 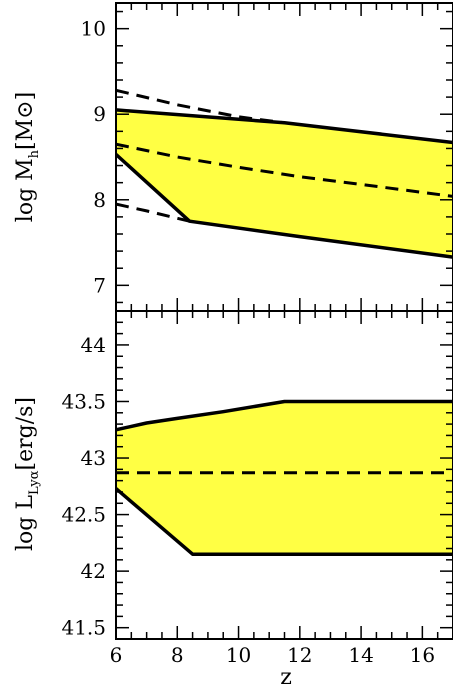 What do you see at coordinates (360, 655) in the screenshot?
I see `xtick-label: 14` at bounding box center [360, 655].